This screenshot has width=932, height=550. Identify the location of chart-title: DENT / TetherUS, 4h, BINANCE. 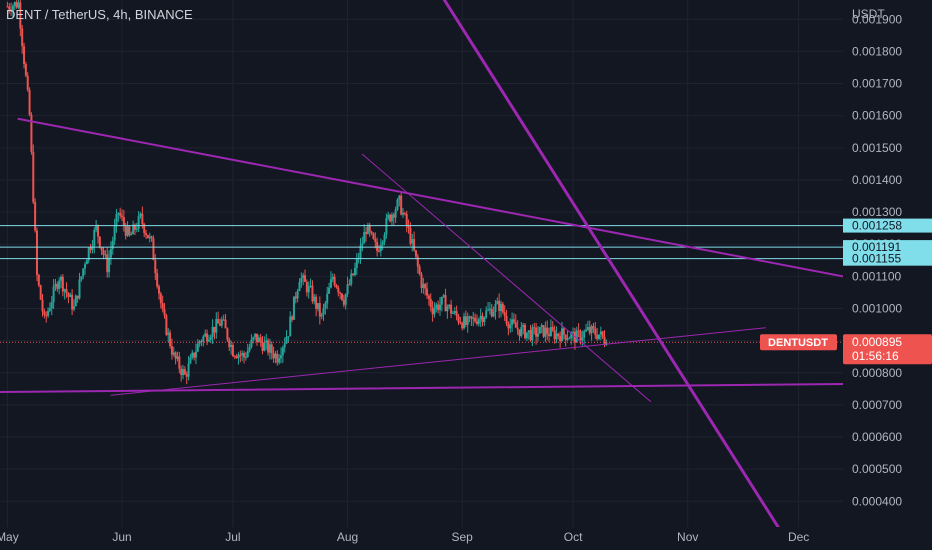
(99, 14).